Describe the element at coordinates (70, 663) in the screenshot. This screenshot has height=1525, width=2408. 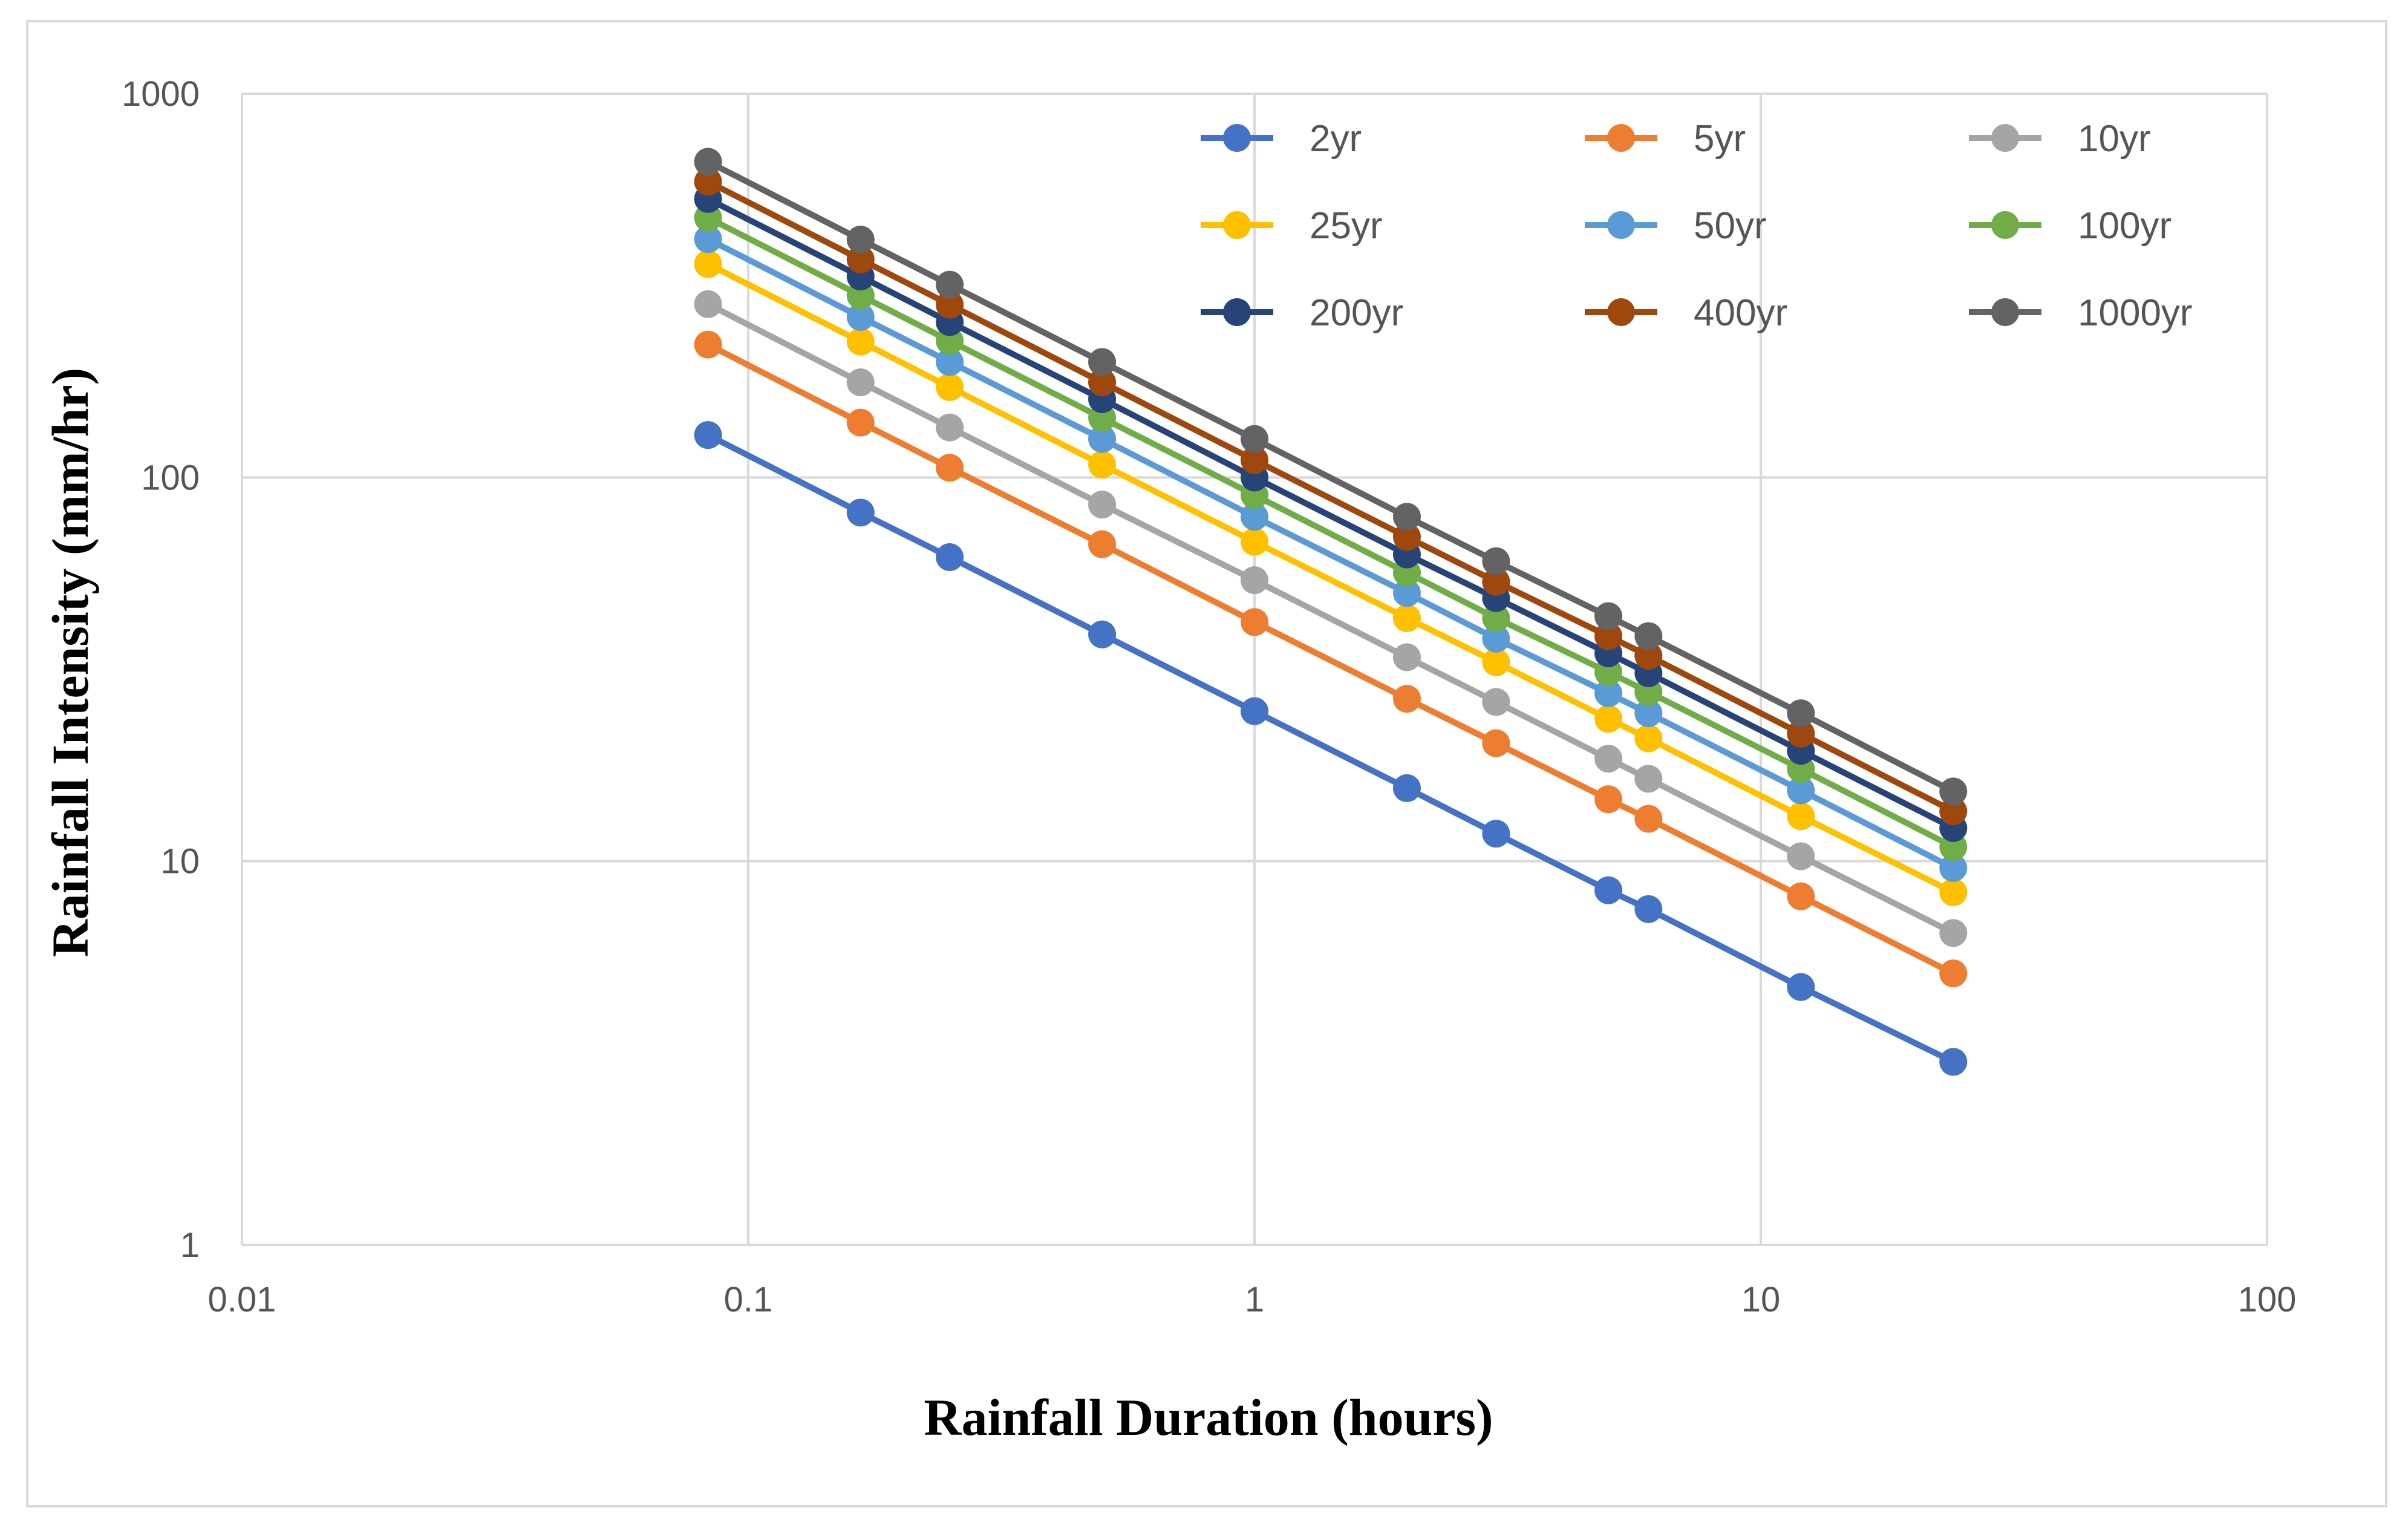
I see `y-axis-title: Rainfall Intensity (mm/hr)` at that location.